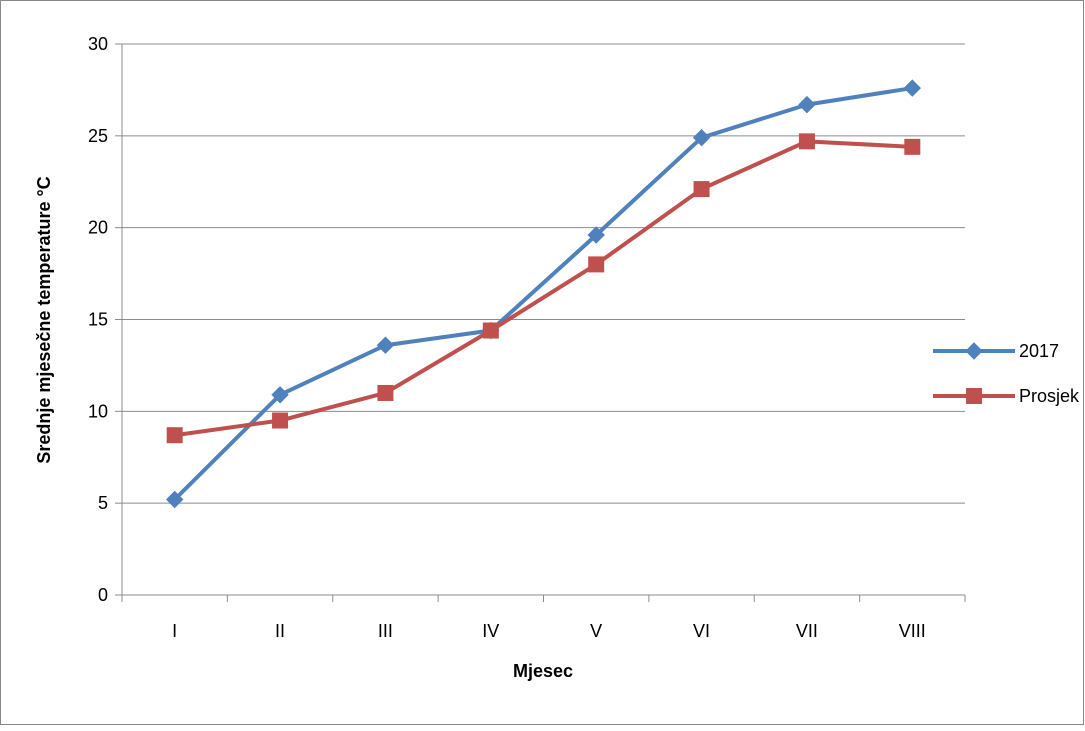 This screenshot has width=1085, height=731. What do you see at coordinates (98, 136) in the screenshot?
I see `y-tick-label: 25` at bounding box center [98, 136].